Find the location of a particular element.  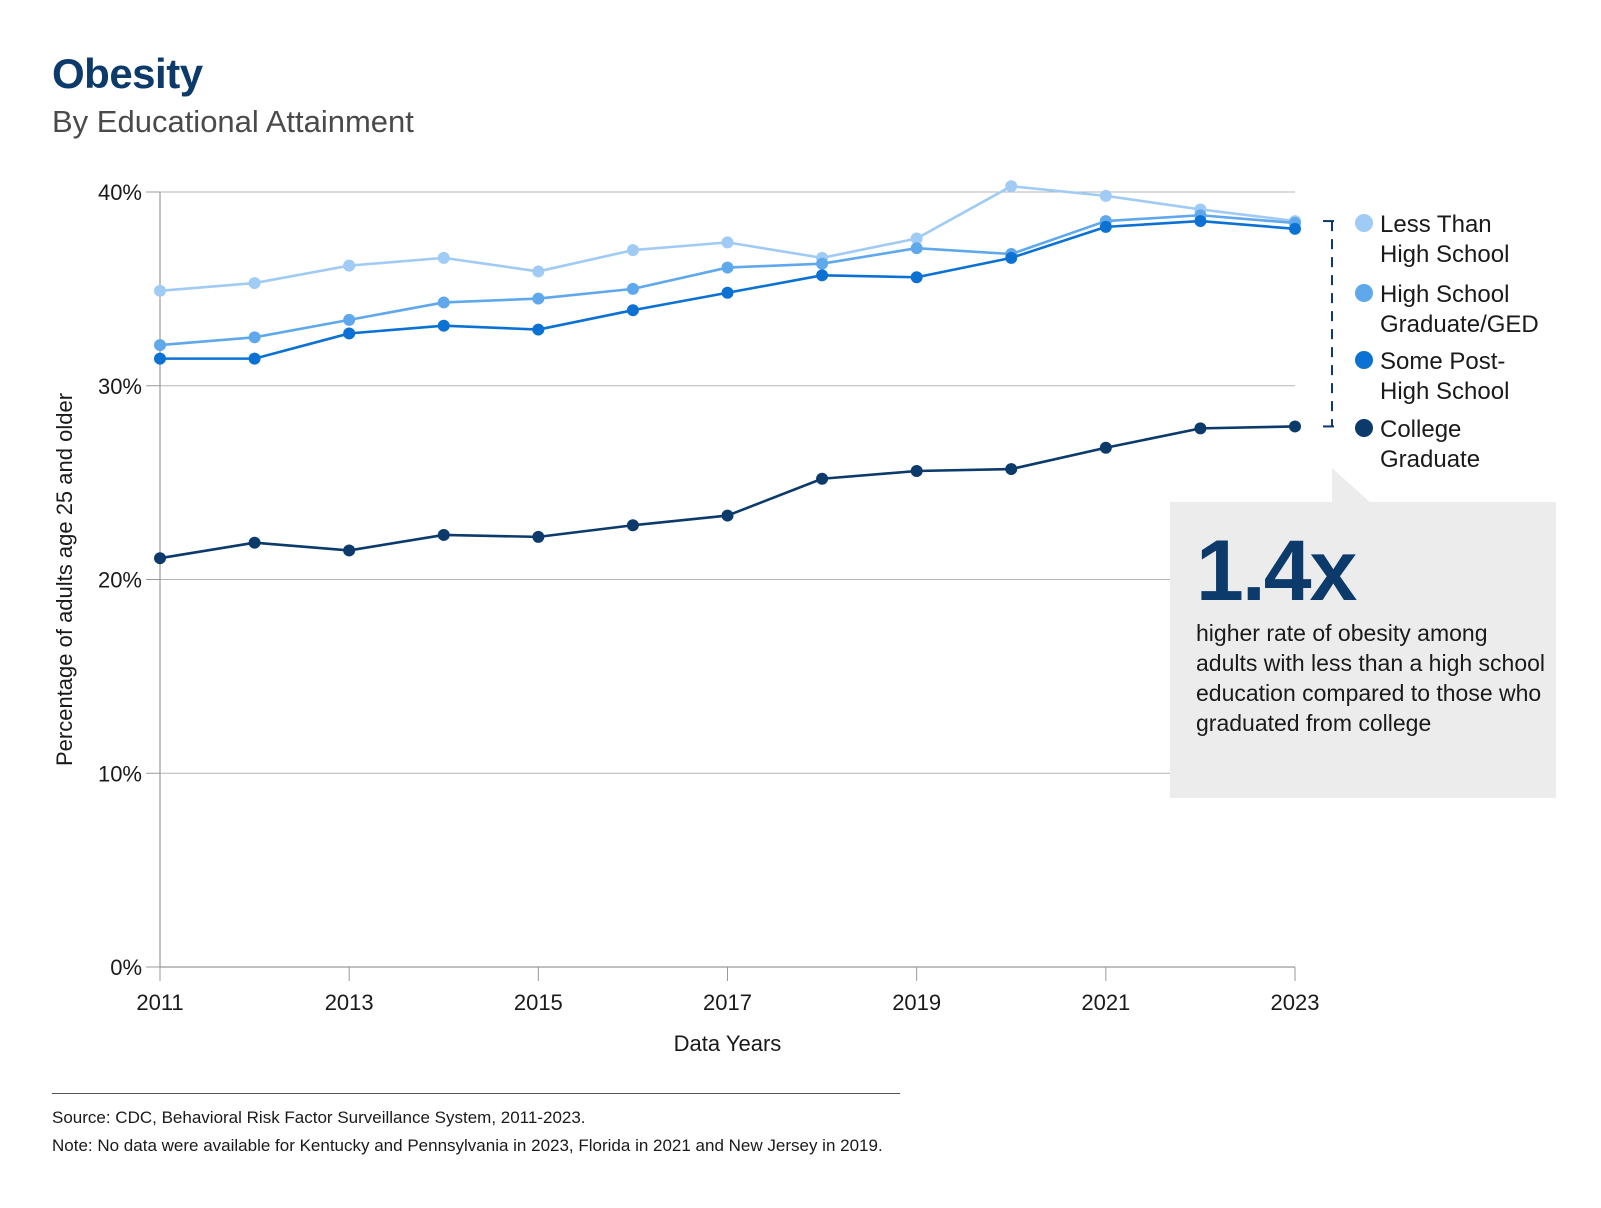

legend-label: Graduate/GED is located at coordinates (1459, 324).